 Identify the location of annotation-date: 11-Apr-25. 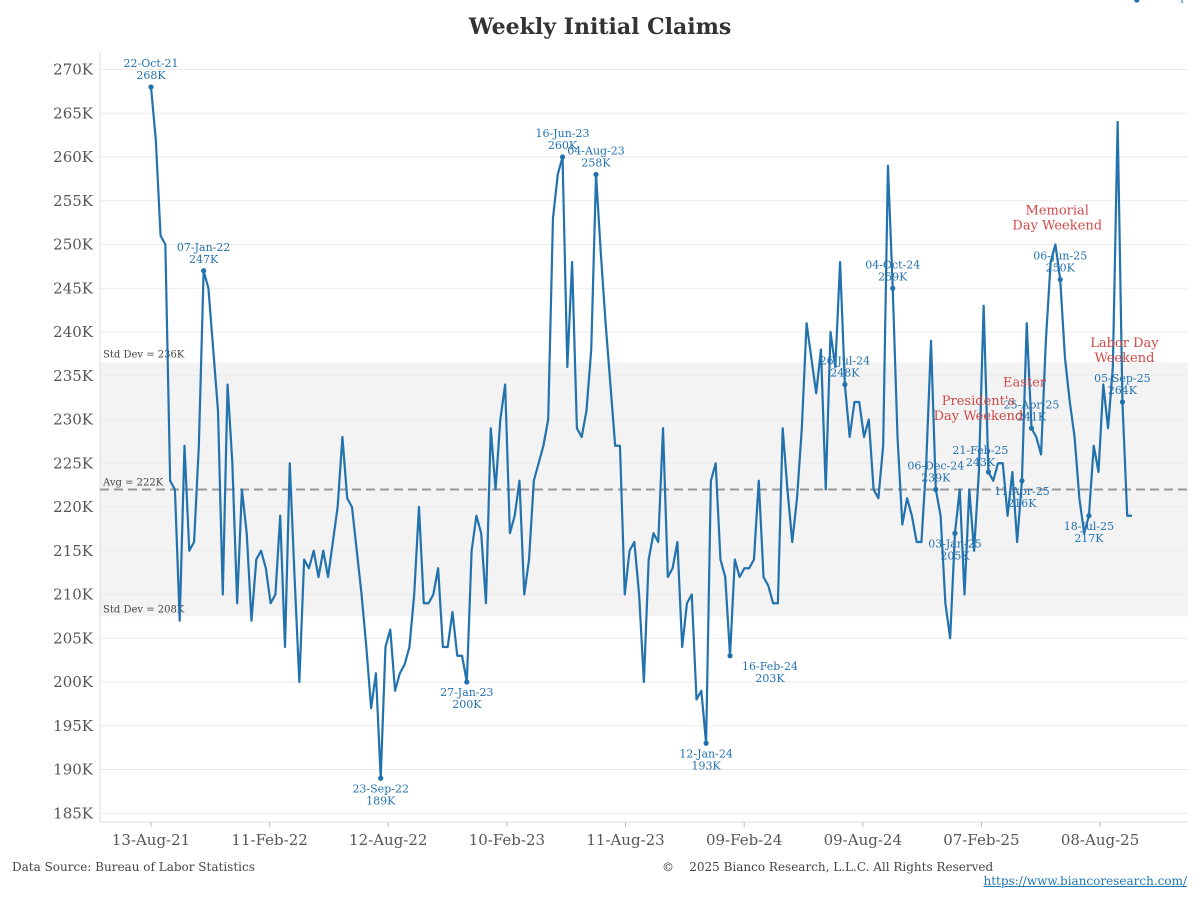
(1022, 491).